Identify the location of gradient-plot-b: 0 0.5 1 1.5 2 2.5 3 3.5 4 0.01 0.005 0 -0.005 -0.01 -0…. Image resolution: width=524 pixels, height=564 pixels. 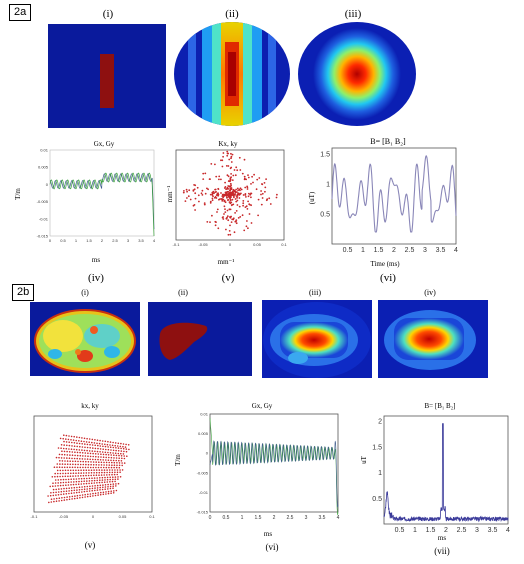
(268, 467).